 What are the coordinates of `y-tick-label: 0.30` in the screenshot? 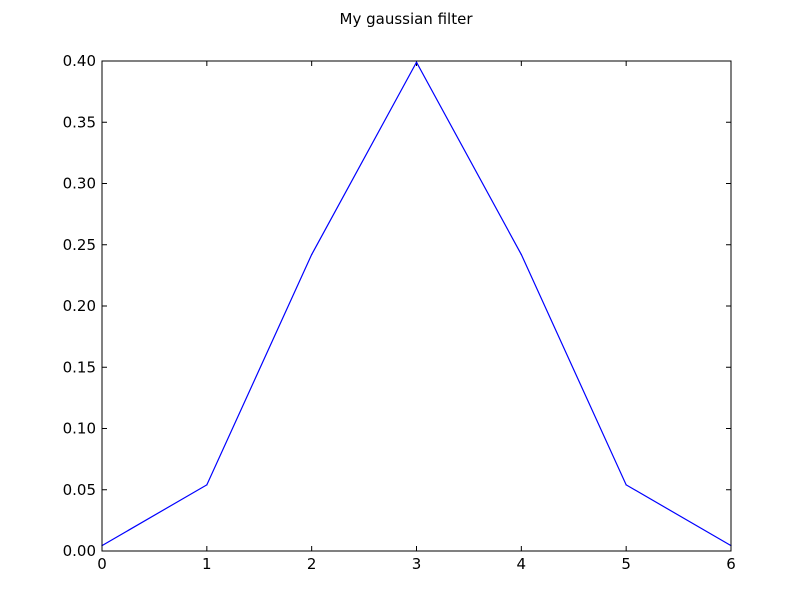 It's located at (79, 184).